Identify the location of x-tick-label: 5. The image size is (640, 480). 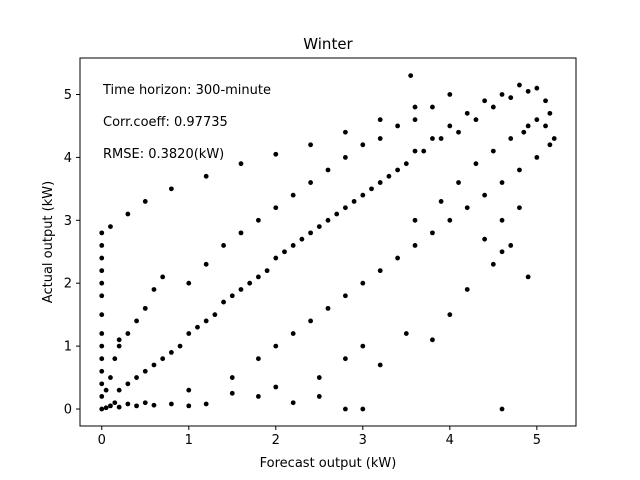
(537, 440).